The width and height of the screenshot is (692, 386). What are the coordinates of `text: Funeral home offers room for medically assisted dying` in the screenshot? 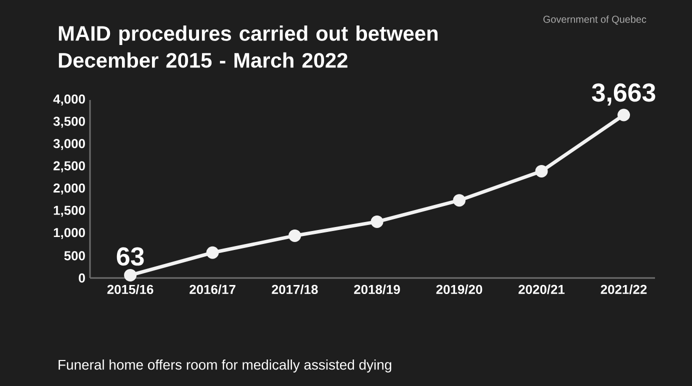 It's located at (225, 365).